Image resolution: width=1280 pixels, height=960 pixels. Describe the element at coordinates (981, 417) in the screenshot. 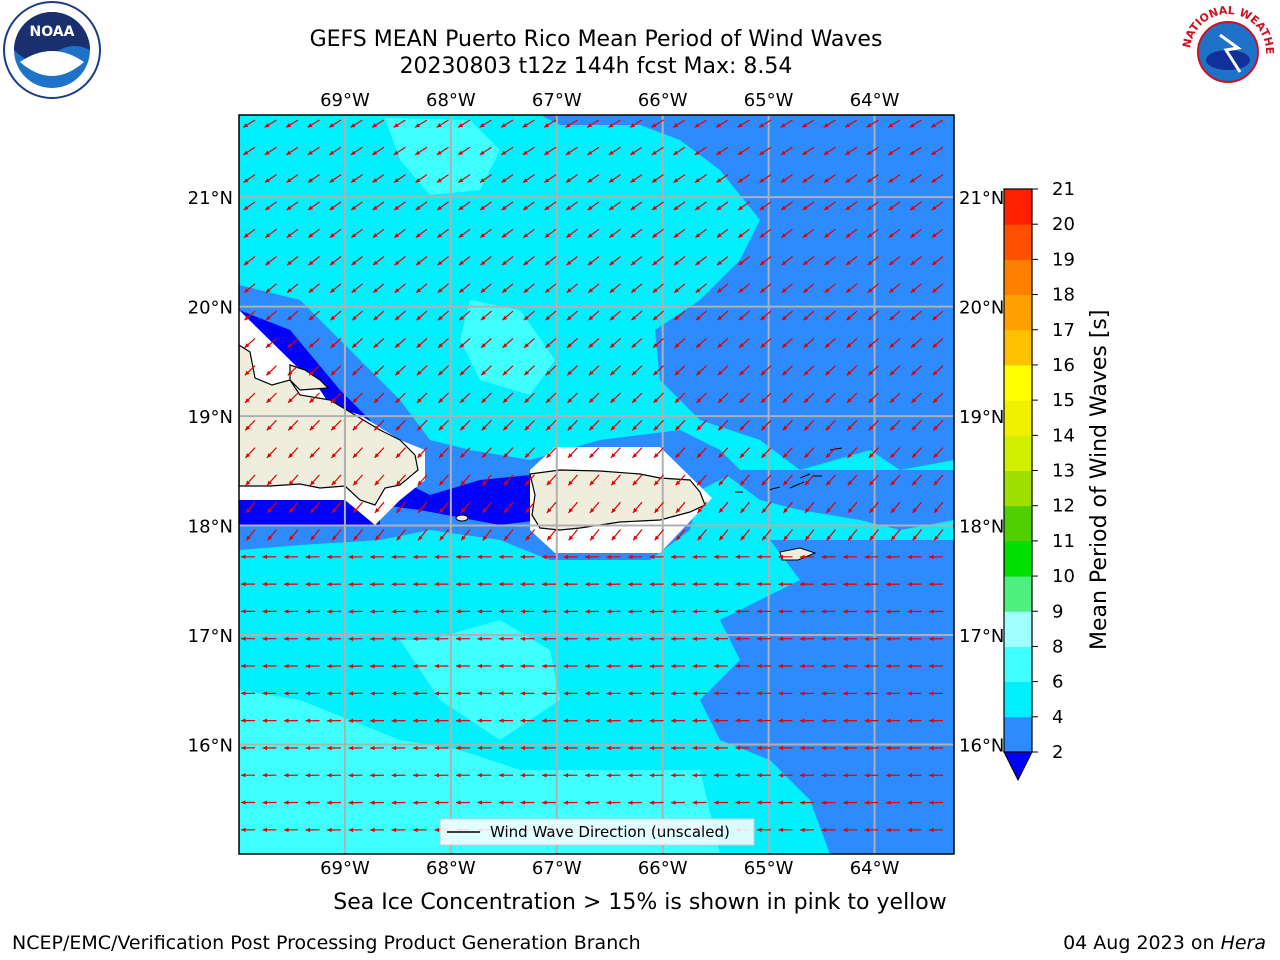

I see `lat-label-right-2: 19°N` at that location.